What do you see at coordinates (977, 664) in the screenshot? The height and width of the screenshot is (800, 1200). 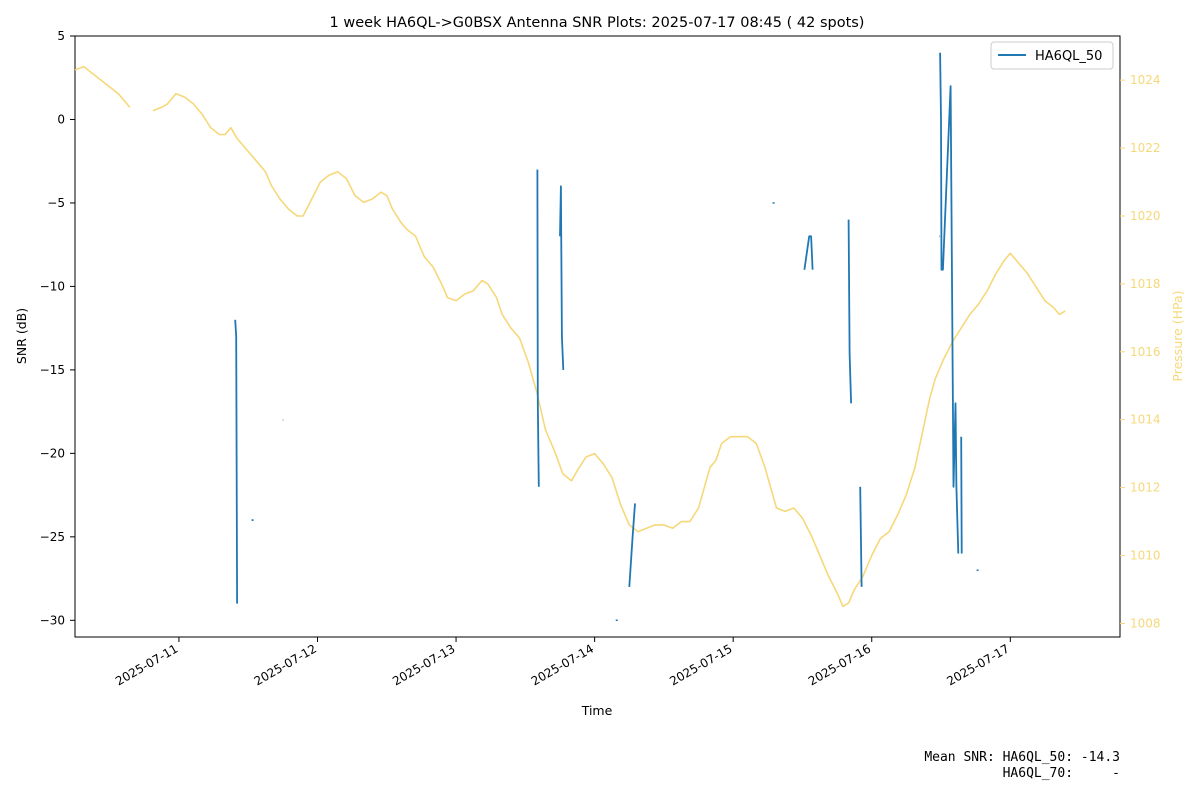 I see `x-tick-label-6: 2025-07-17` at bounding box center [977, 664].